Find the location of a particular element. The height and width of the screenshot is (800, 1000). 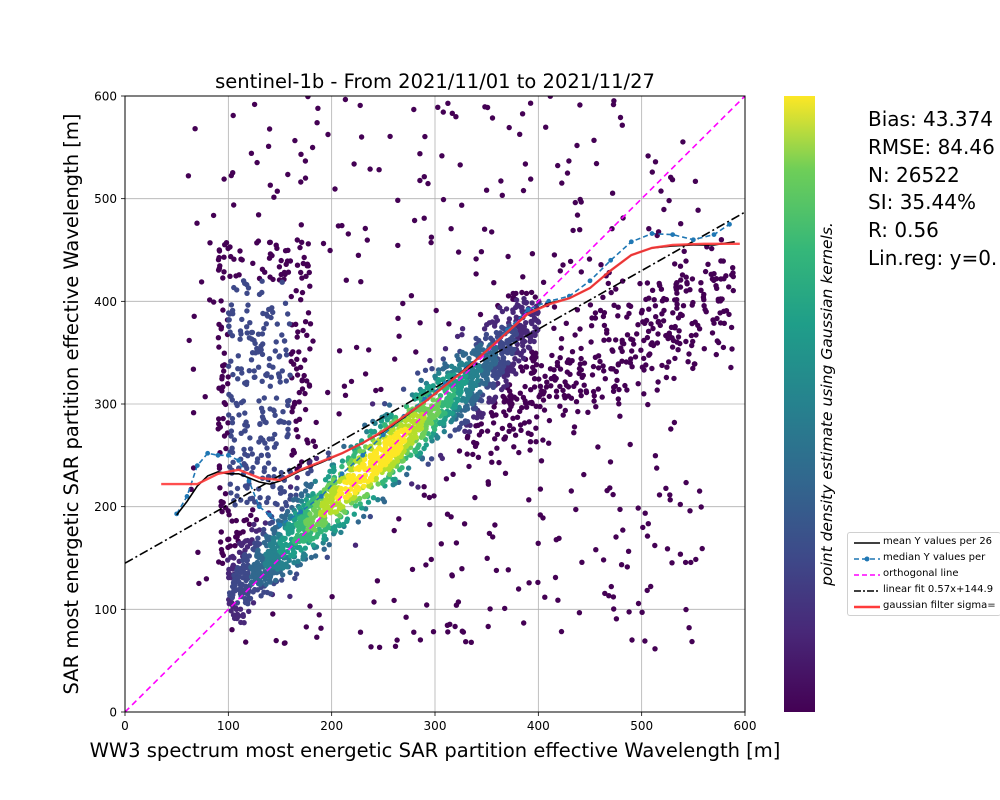

stat-n: N: 26522 is located at coordinates (914, 174).